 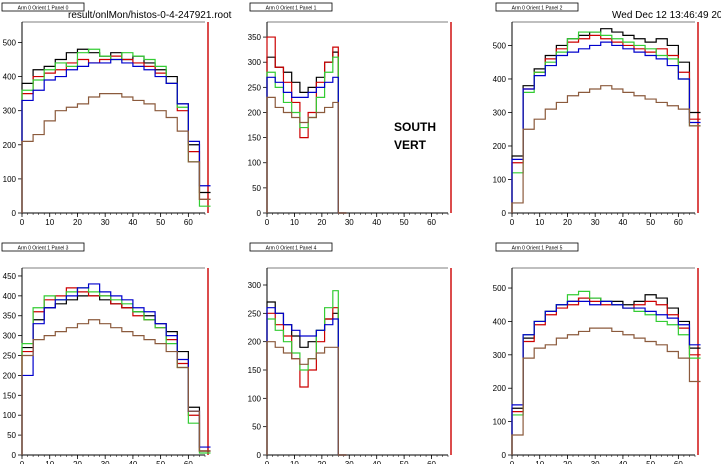 What do you see at coordinates (415, 127) in the screenshot?
I see `annotation-line1: SOUTH` at bounding box center [415, 127].